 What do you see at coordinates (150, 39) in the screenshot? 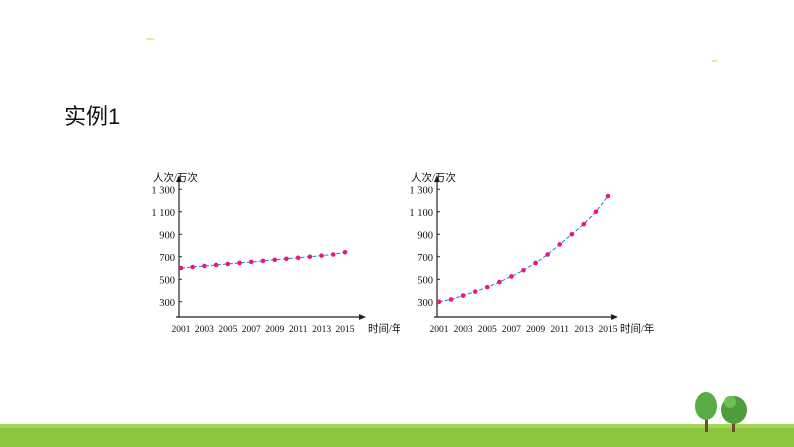
I see `decor-mark-top-left` at bounding box center [150, 39].